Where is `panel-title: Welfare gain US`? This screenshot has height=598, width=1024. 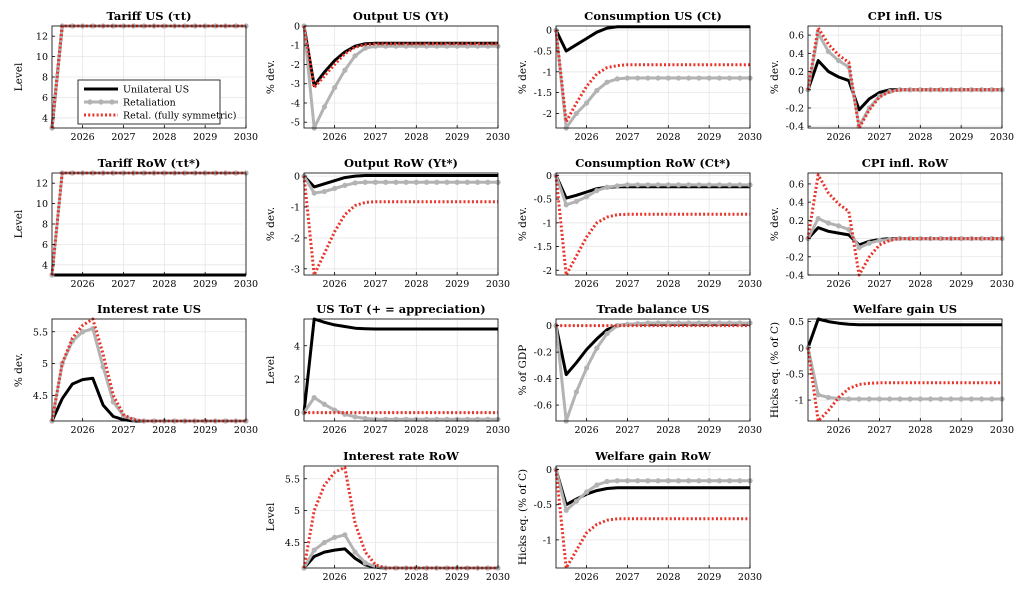 panel-title: Welfare gain US is located at coordinates (904, 309).